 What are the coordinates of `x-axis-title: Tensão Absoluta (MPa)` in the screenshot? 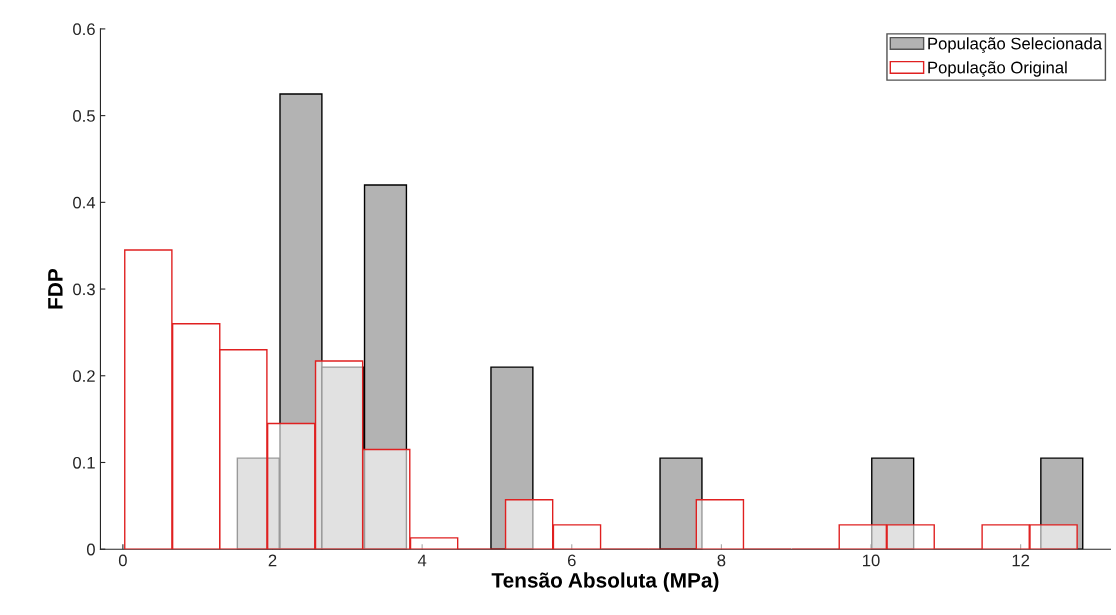 It's located at (605, 582).